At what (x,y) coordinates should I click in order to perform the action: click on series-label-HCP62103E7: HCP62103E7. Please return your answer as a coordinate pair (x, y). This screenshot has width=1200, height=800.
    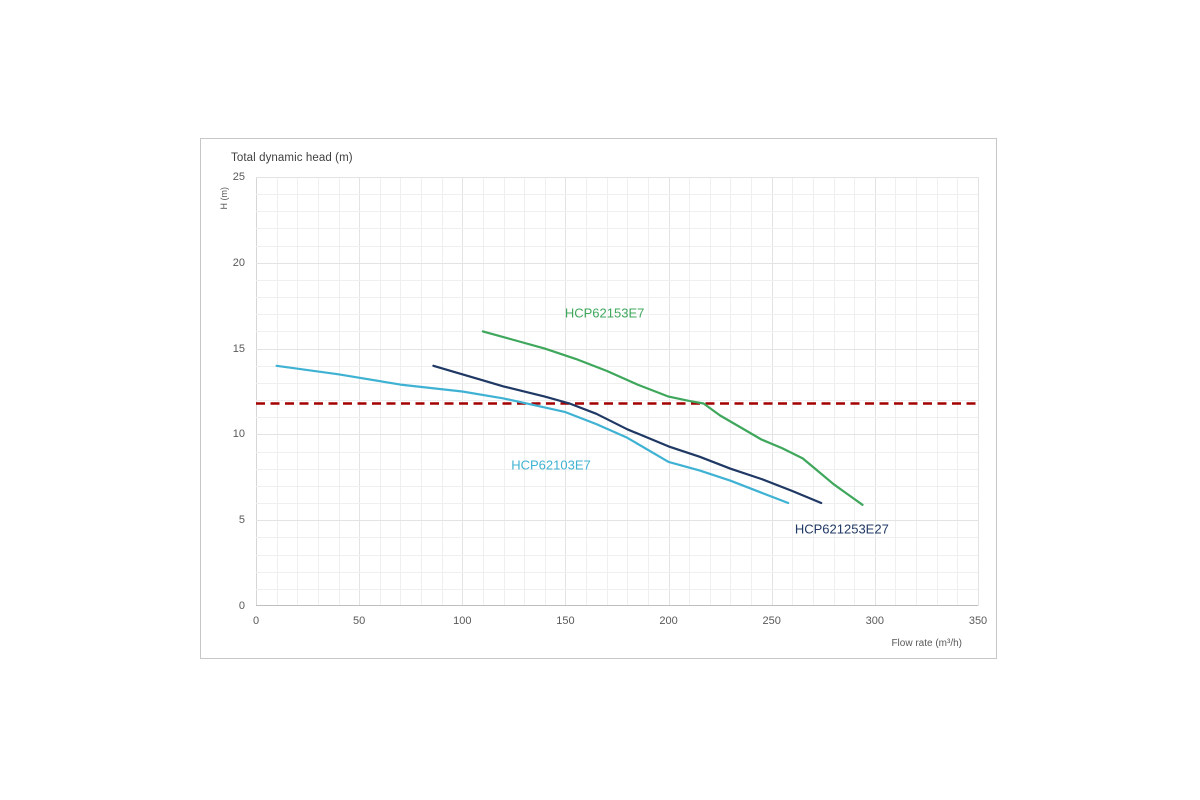
    Looking at the image, I should click on (551, 465).